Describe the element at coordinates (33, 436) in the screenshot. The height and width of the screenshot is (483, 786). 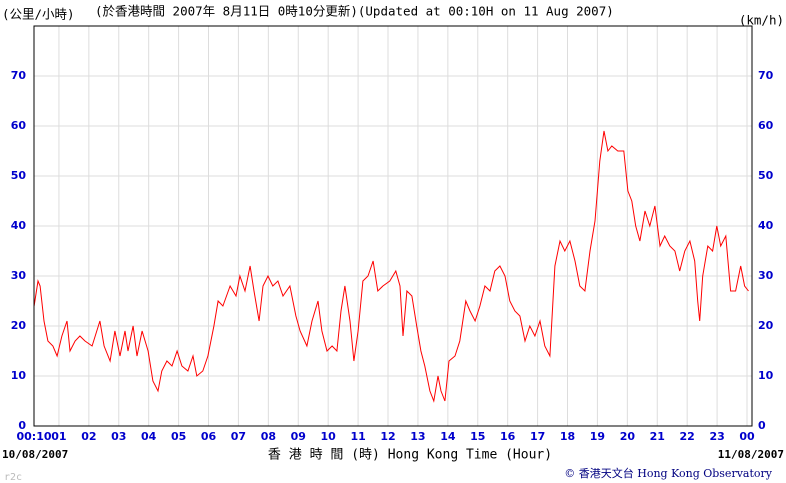
I see `x-tick-label: 00:10` at that location.